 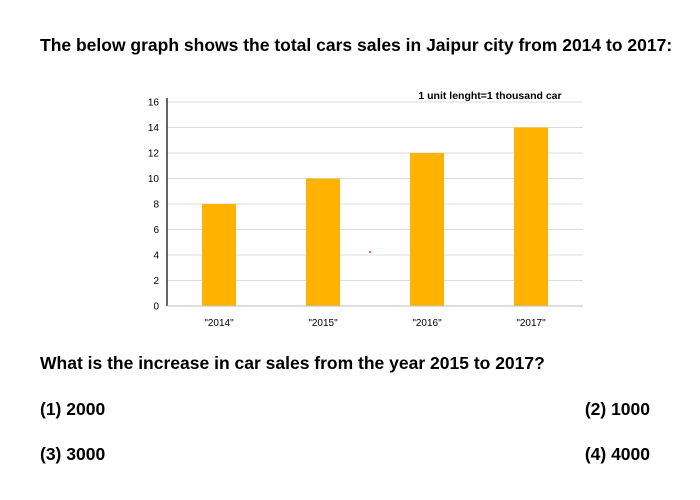 What do you see at coordinates (154, 103) in the screenshot?
I see `y-tick-label: 16` at bounding box center [154, 103].